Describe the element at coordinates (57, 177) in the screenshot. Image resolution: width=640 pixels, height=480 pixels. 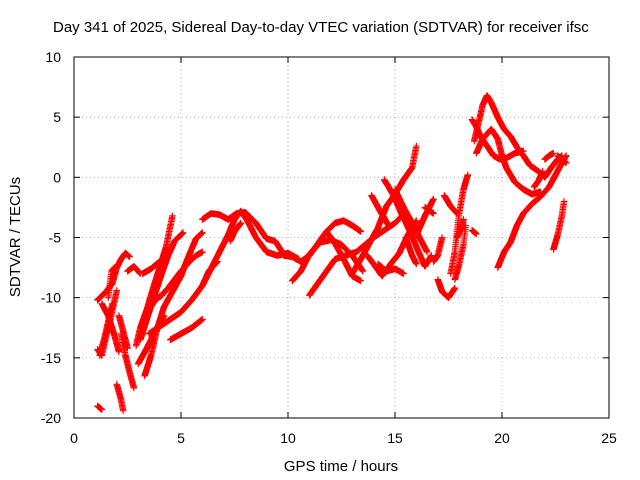
I see `y-tick-label: 0` at that location.